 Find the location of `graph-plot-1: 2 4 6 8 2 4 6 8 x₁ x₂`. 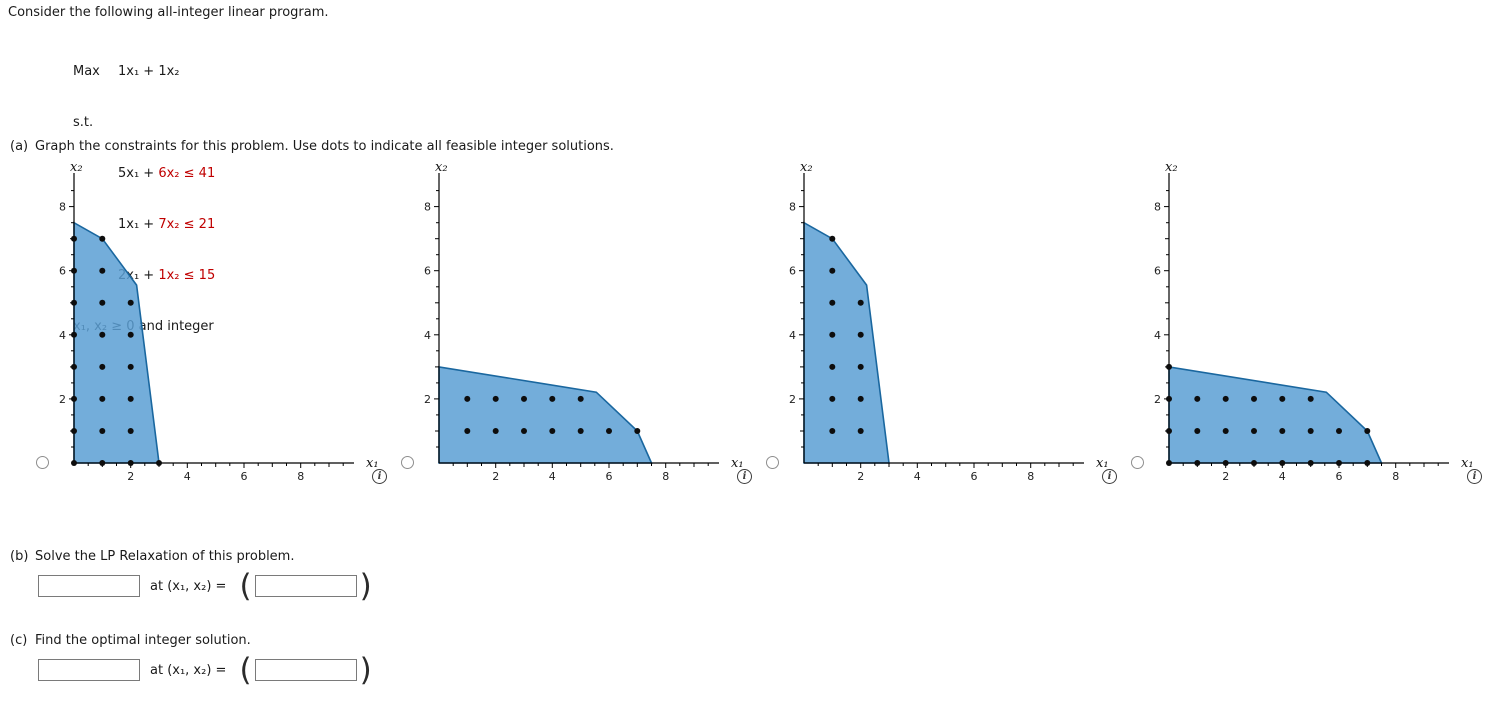

graph-plot-1: 2 4 6 8 2 4 6 8 x₁ x₂ is located at coordinates (215, 329).